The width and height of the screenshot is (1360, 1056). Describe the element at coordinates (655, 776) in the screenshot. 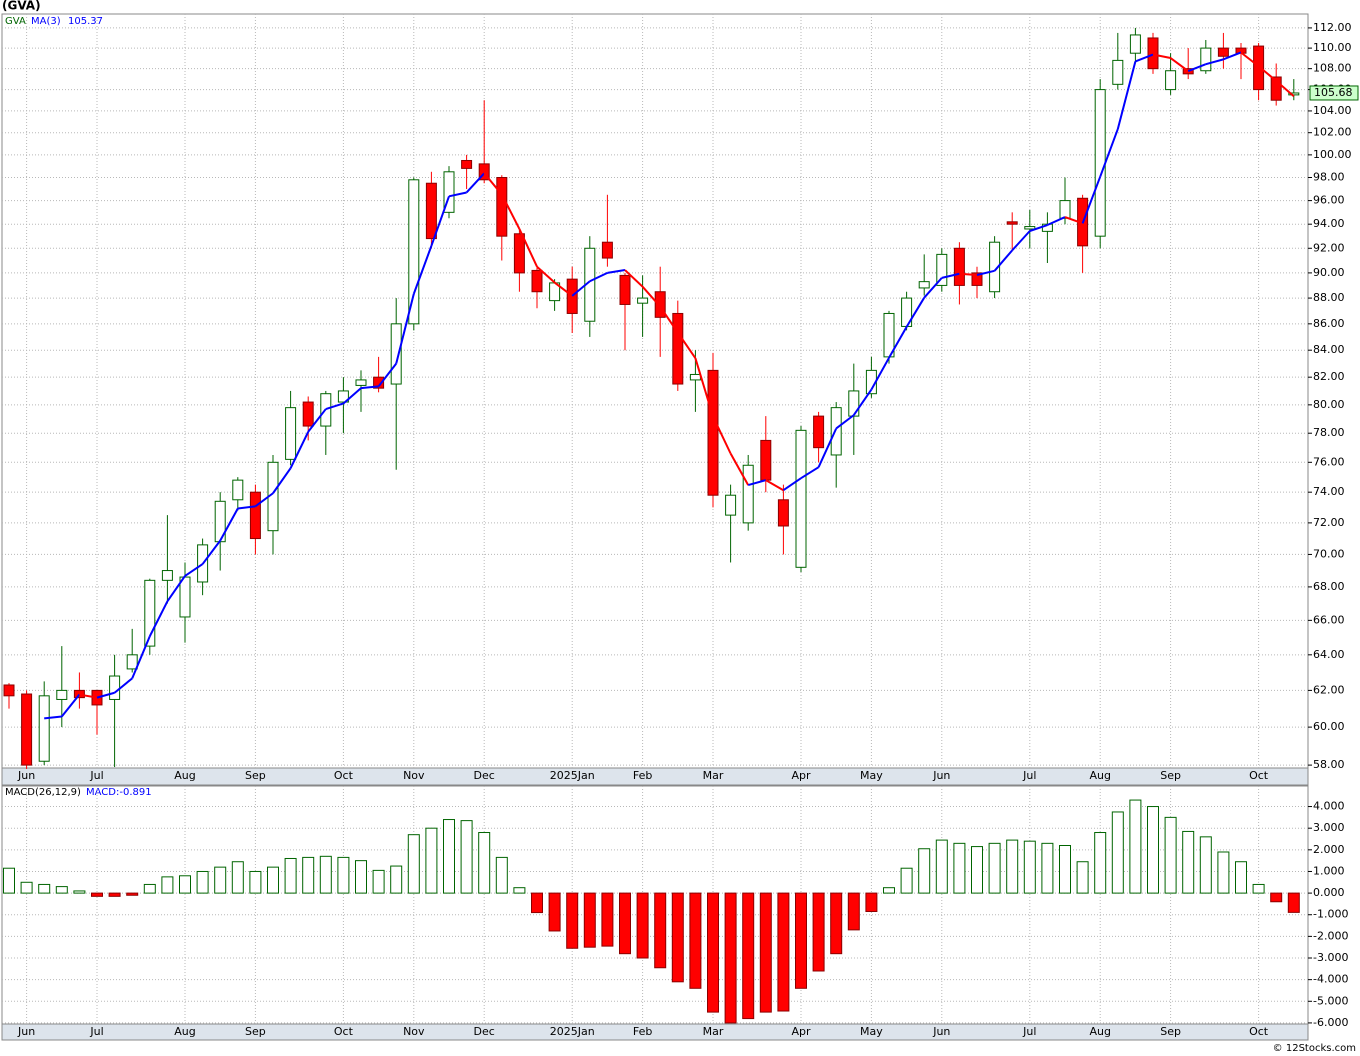

I see `month-band` at that location.